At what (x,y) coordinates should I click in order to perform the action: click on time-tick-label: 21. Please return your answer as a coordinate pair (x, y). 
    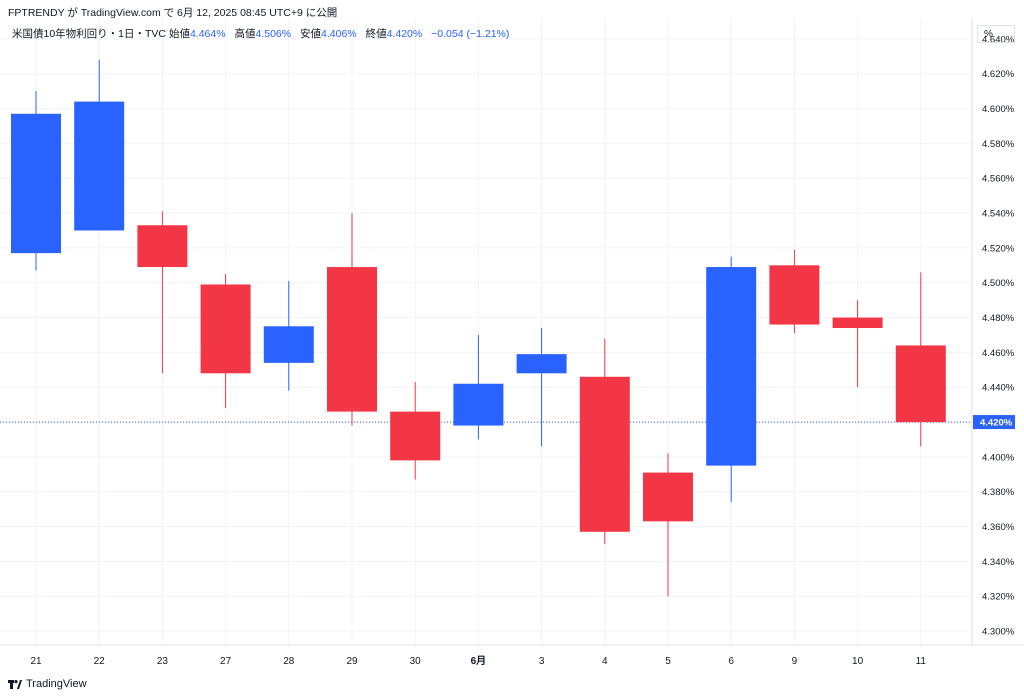
    Looking at the image, I should click on (36, 661).